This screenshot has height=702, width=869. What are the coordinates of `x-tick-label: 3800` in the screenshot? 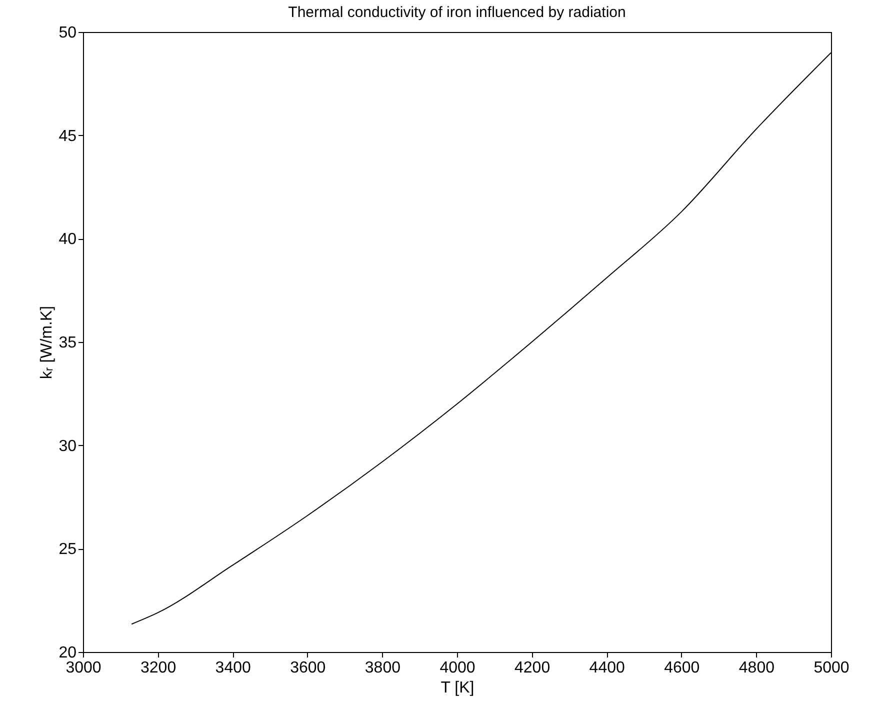 It's located at (382, 668).